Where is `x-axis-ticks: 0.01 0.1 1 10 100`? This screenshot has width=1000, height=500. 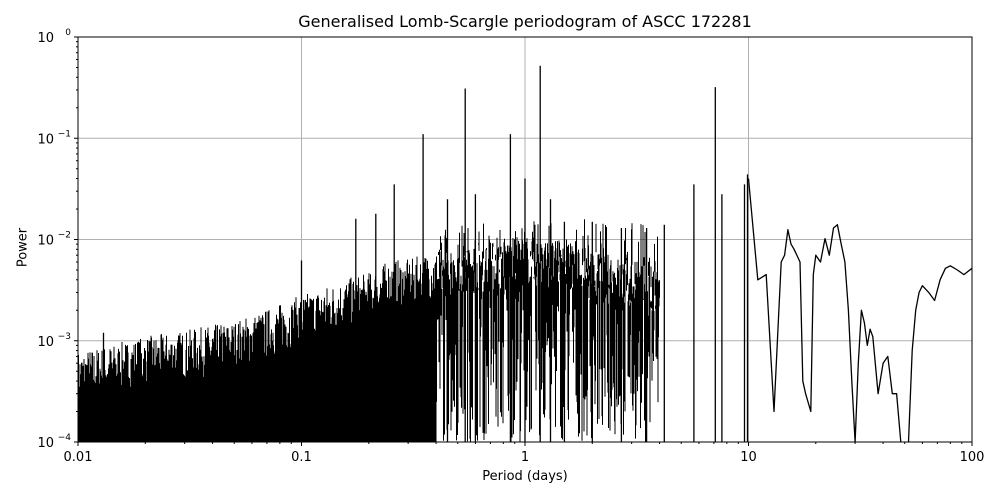 x-axis-ticks: 0.01 0.1 1 10 100 is located at coordinates (524, 453).